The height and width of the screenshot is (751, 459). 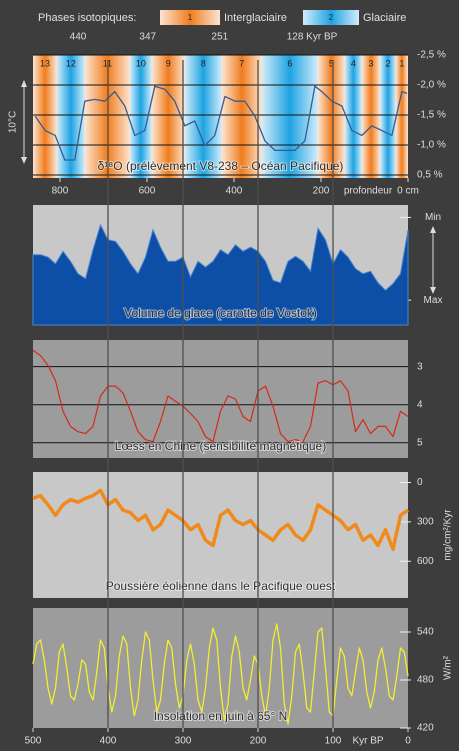 I want to click on y-tick-label: 0, so click(x=420, y=482).